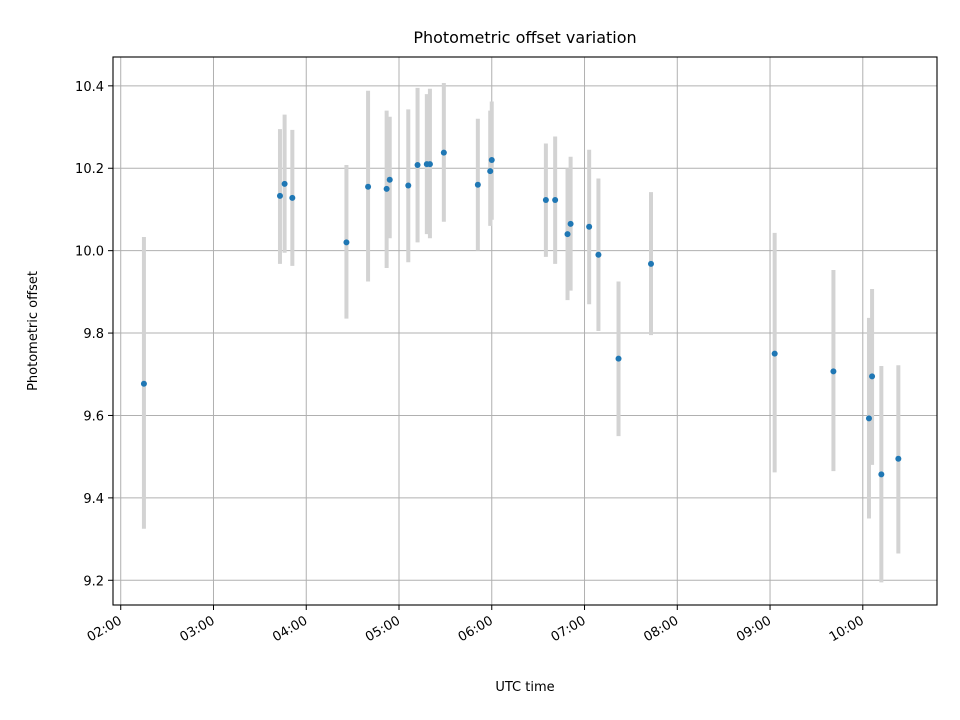 This screenshot has height=720, width=960. I want to click on y-axis-ticks: 9.2 9.4 9.6 9.8 10.0 10.2 10.4, so click(94, 334).